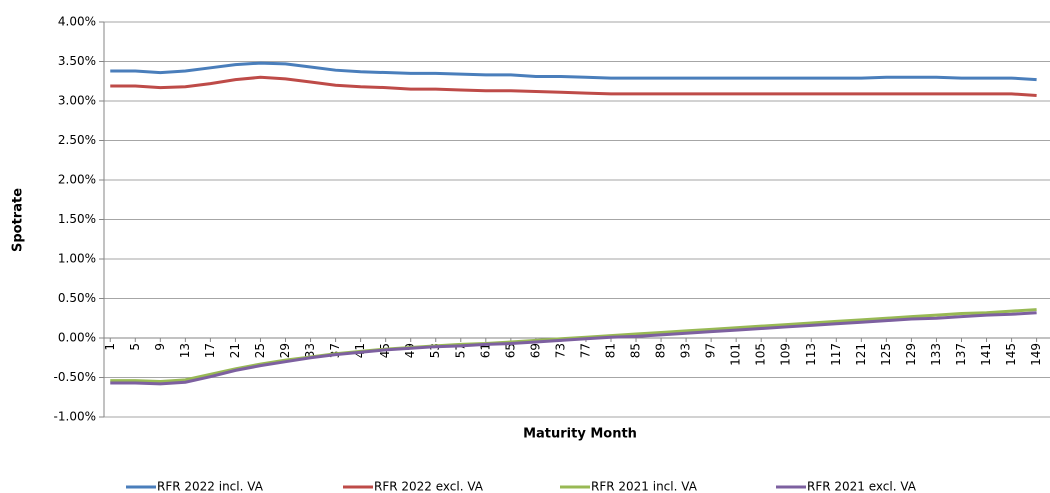 The width and height of the screenshot is (1050, 493). I want to click on x-tick-label: 129, so click(911, 354).